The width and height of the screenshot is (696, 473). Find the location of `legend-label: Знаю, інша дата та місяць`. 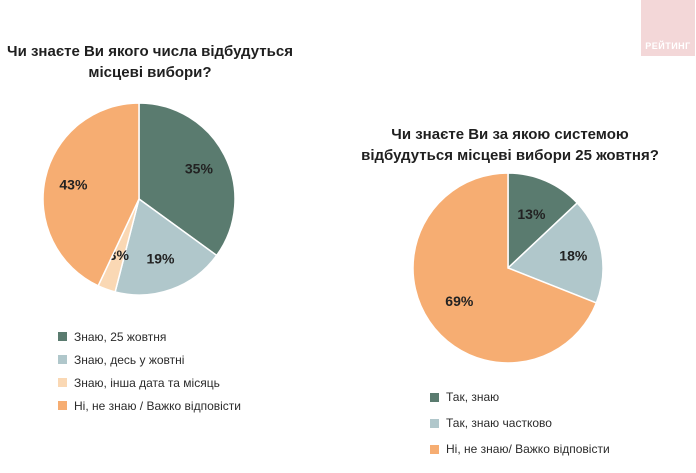

legend-label: Знаю, інша дата та місяць is located at coordinates (147, 382).